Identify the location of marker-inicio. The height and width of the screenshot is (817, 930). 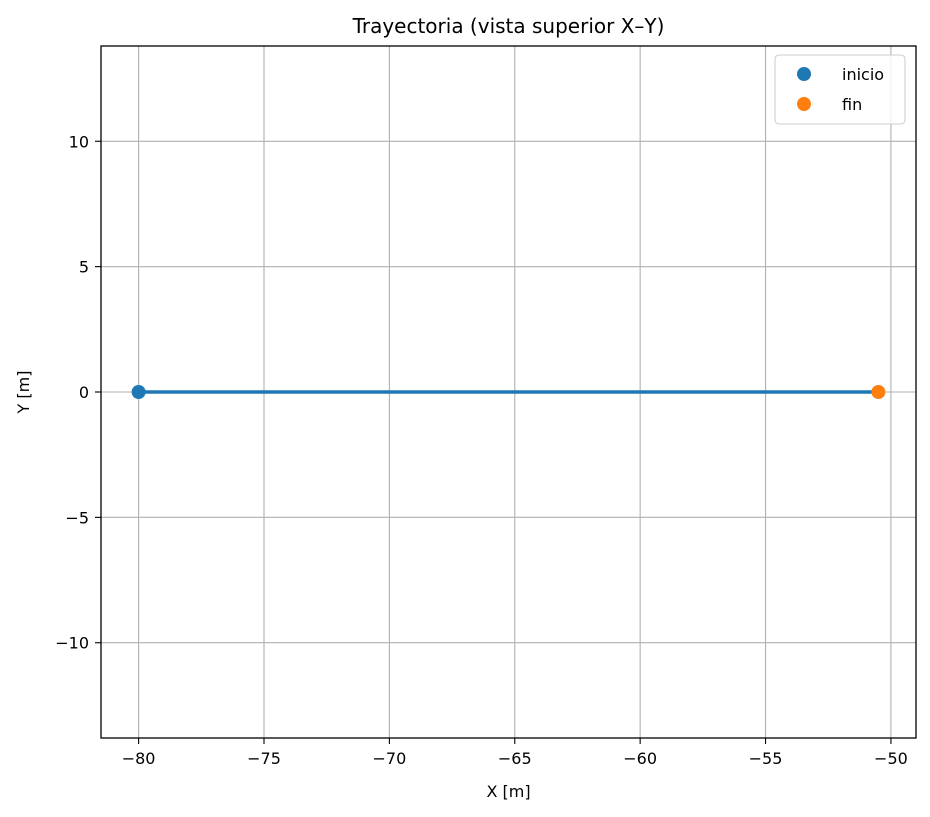
(138, 392).